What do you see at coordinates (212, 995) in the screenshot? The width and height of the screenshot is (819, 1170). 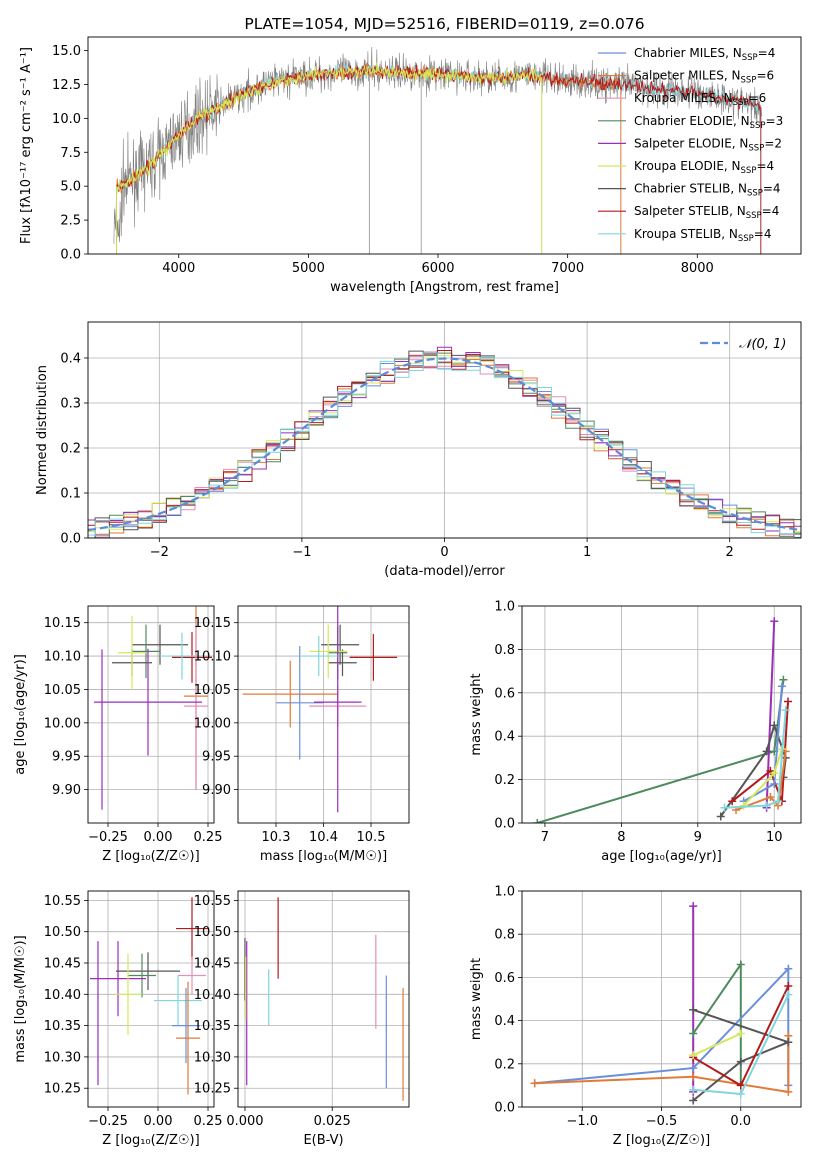 I see `y-tick-label: 10.40` at bounding box center [212, 995].